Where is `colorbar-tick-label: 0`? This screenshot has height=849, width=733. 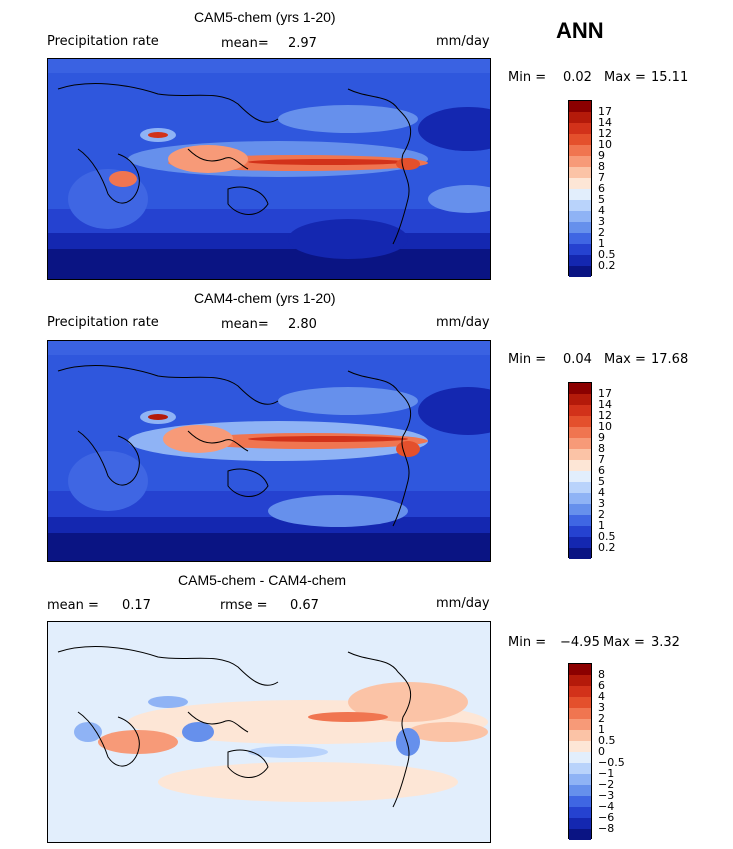 colorbar-tick-label: 0 is located at coordinates (601, 751).